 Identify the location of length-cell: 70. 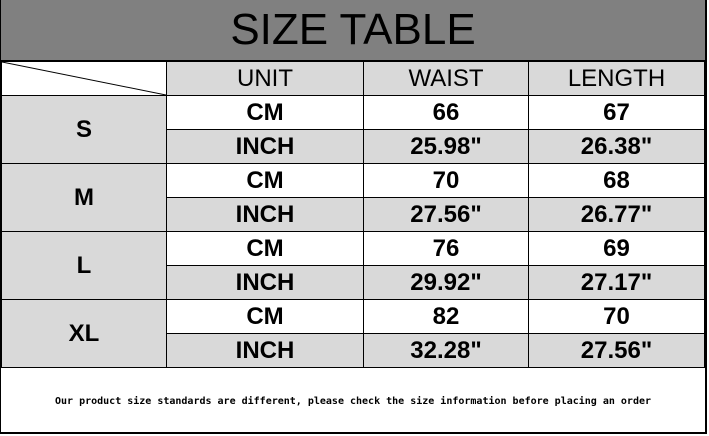
(616, 316).